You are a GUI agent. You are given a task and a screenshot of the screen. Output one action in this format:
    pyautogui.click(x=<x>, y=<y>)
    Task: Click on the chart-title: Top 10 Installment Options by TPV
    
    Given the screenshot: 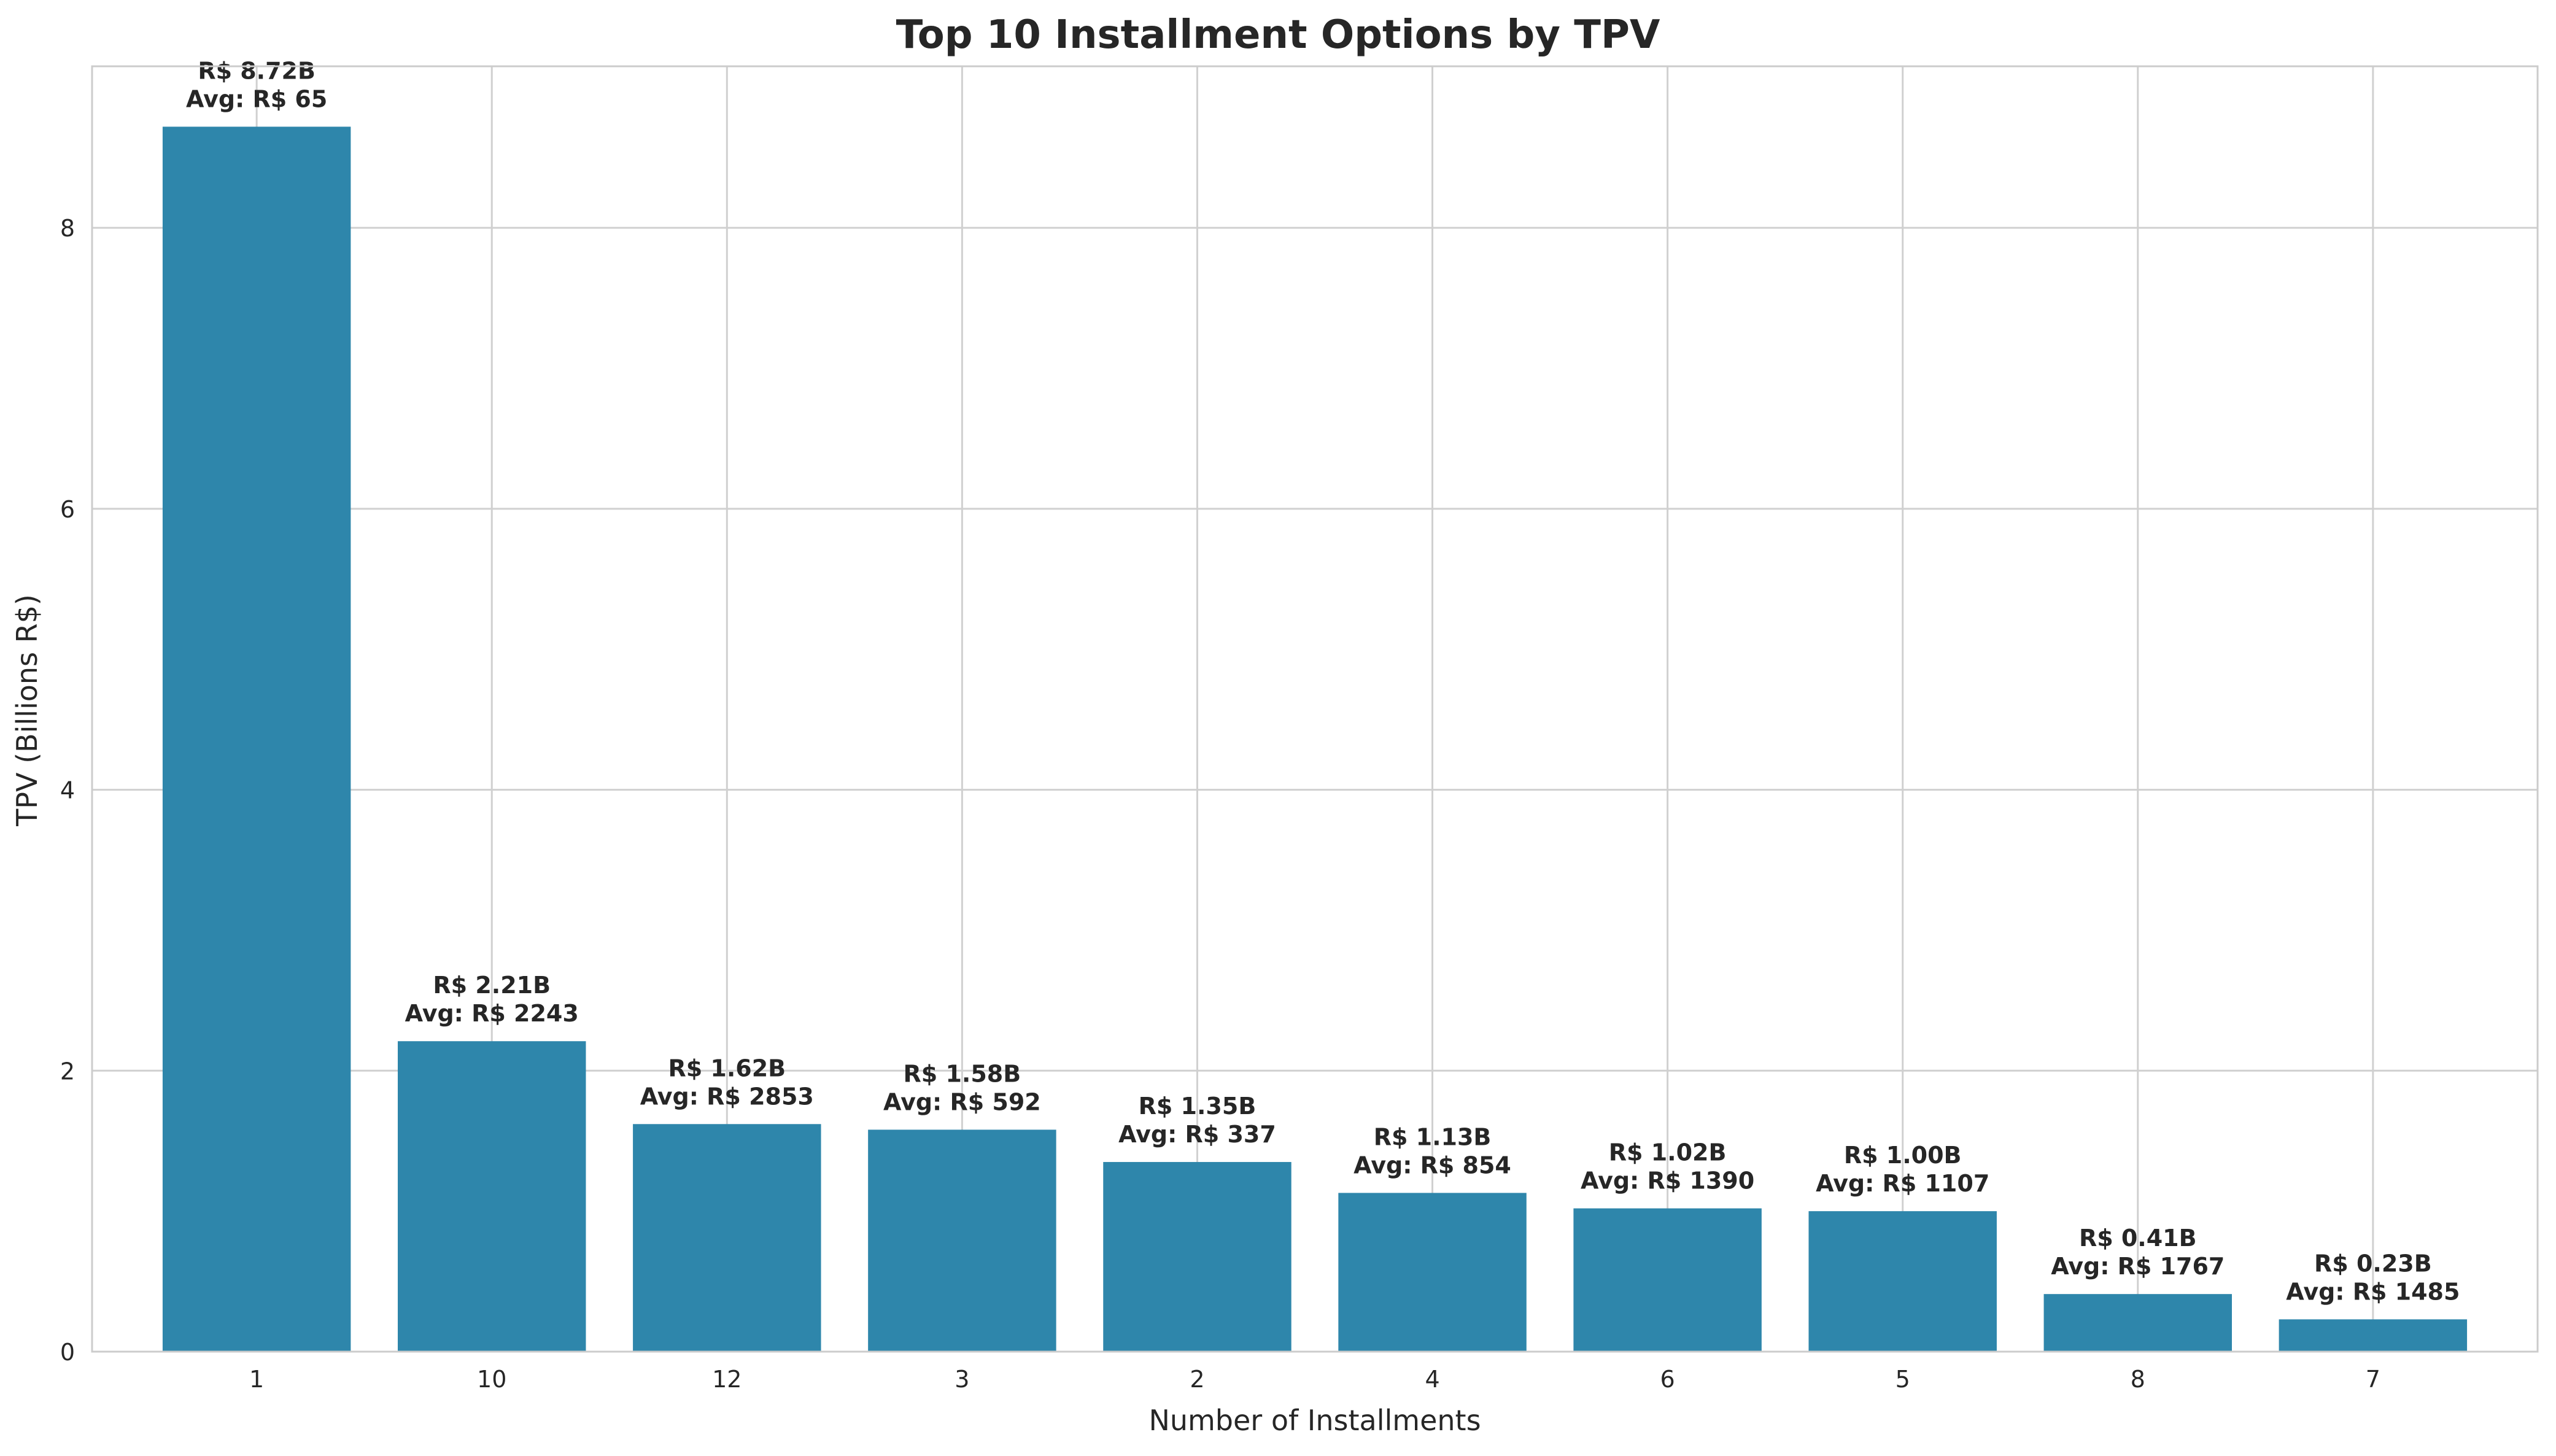 What is the action you would take?
    pyautogui.click(x=1278, y=35)
    